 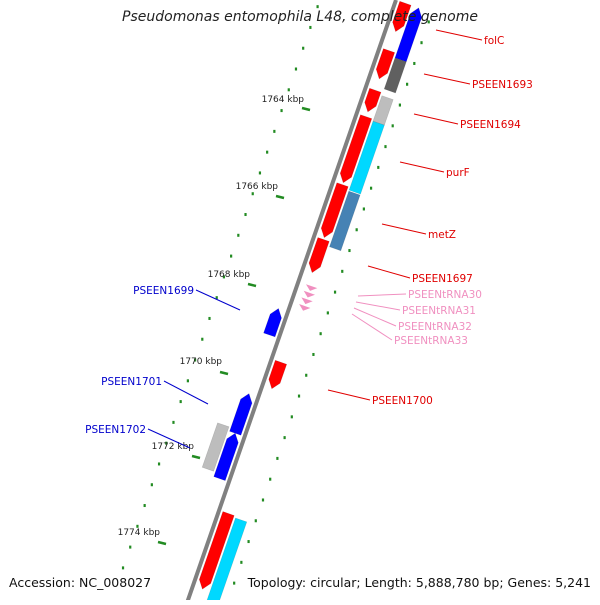 I want to click on tick-label: 1774 kbp, so click(x=139, y=533).